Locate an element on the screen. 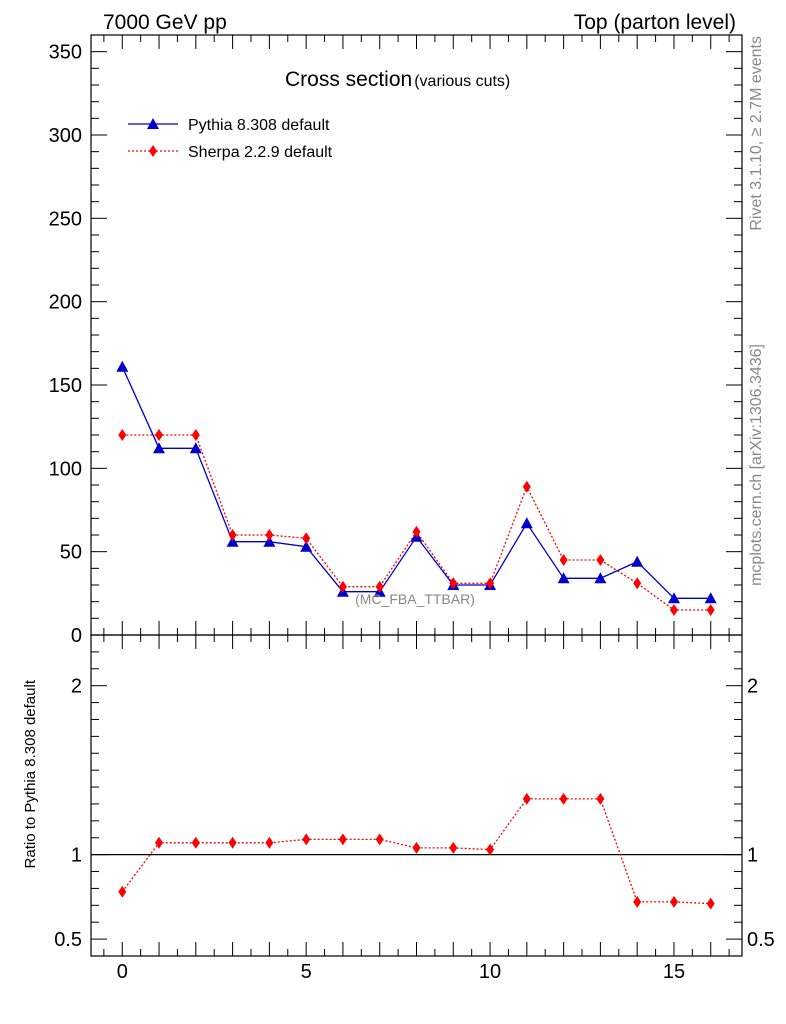 Image resolution: width=786 pixels, height=1024 pixels. header-right: Top (parton level) is located at coordinates (655, 22).